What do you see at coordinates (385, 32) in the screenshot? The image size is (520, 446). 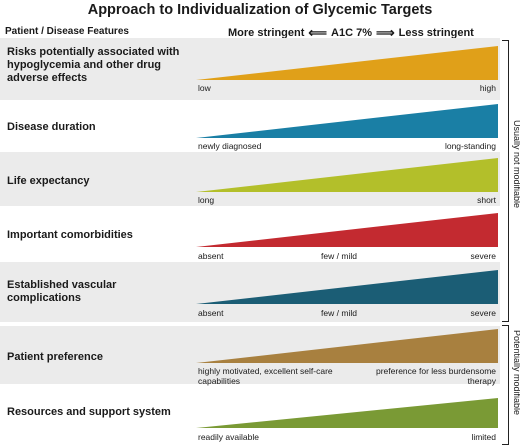 I see `right-arrow-icon: ⟹` at bounding box center [385, 32].